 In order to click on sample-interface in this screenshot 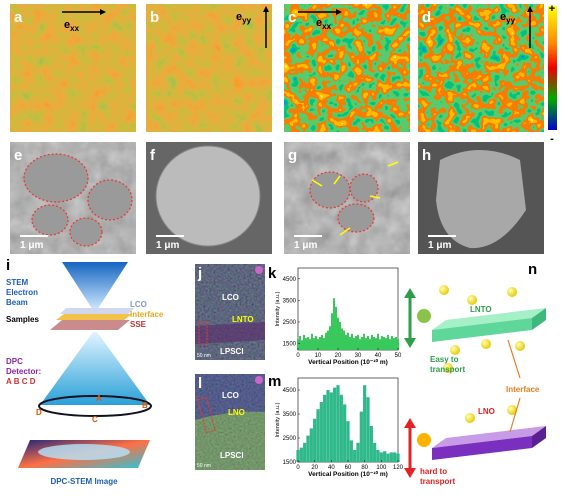, I will do `click(94, 317)`.